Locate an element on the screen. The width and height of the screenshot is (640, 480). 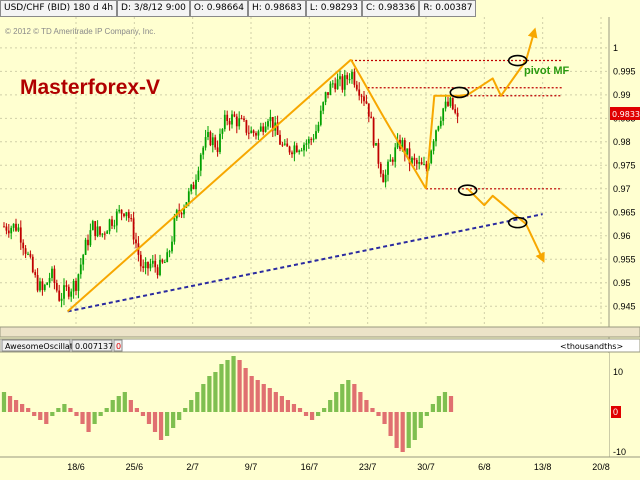
header-range: R: 0.00387 is located at coordinates (448, 8).